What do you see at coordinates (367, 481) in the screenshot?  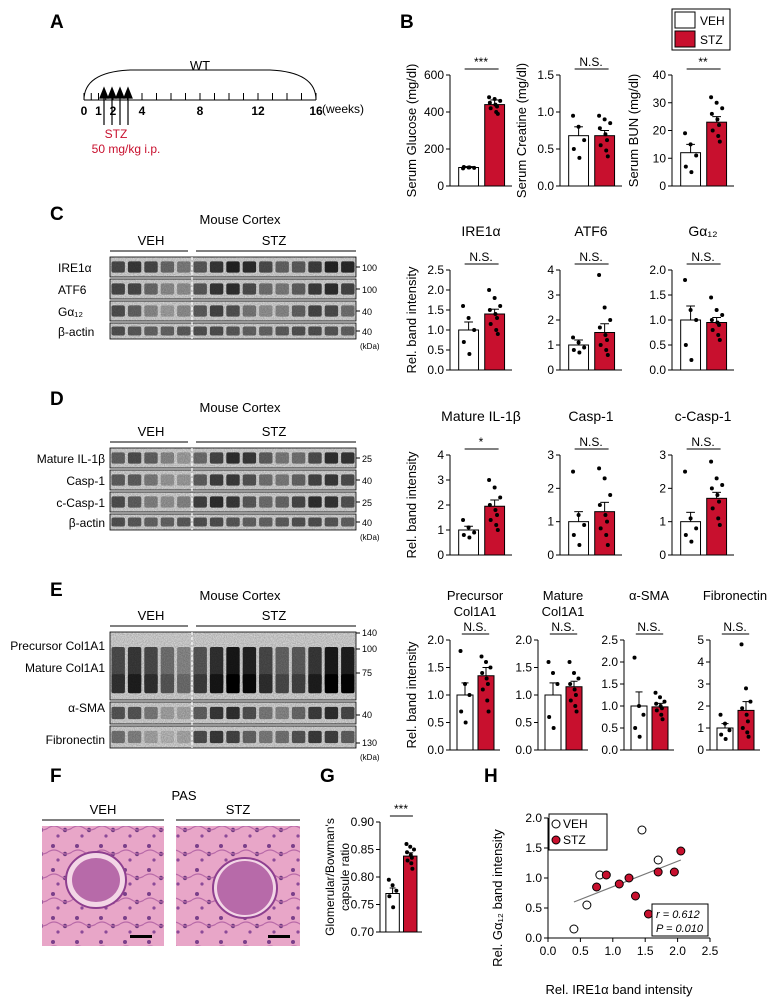 I see `blot-d-marker: 40` at bounding box center [367, 481].